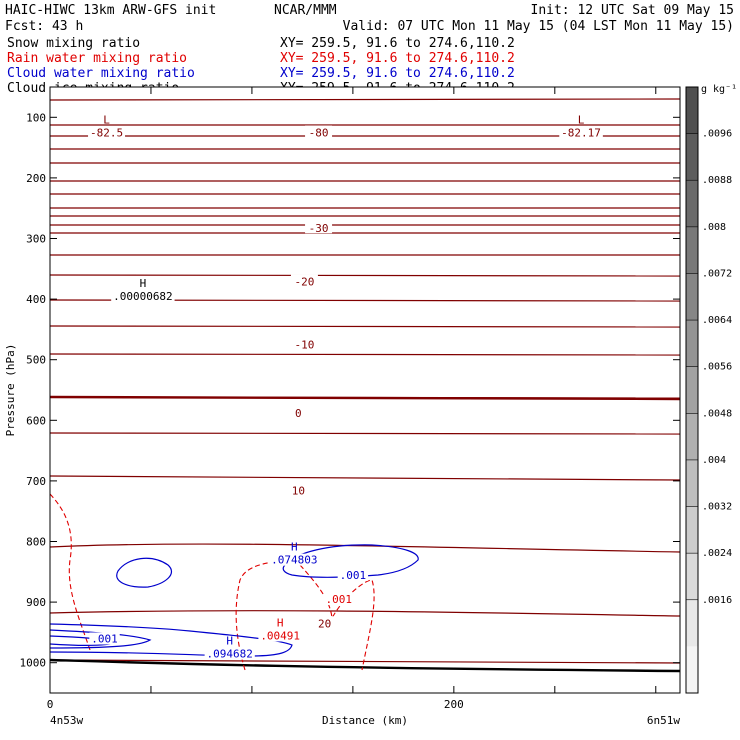 The height and width of the screenshot is (740, 740). What do you see at coordinates (36, 542) in the screenshot?
I see `y-tick-label: 800` at bounding box center [36, 542].